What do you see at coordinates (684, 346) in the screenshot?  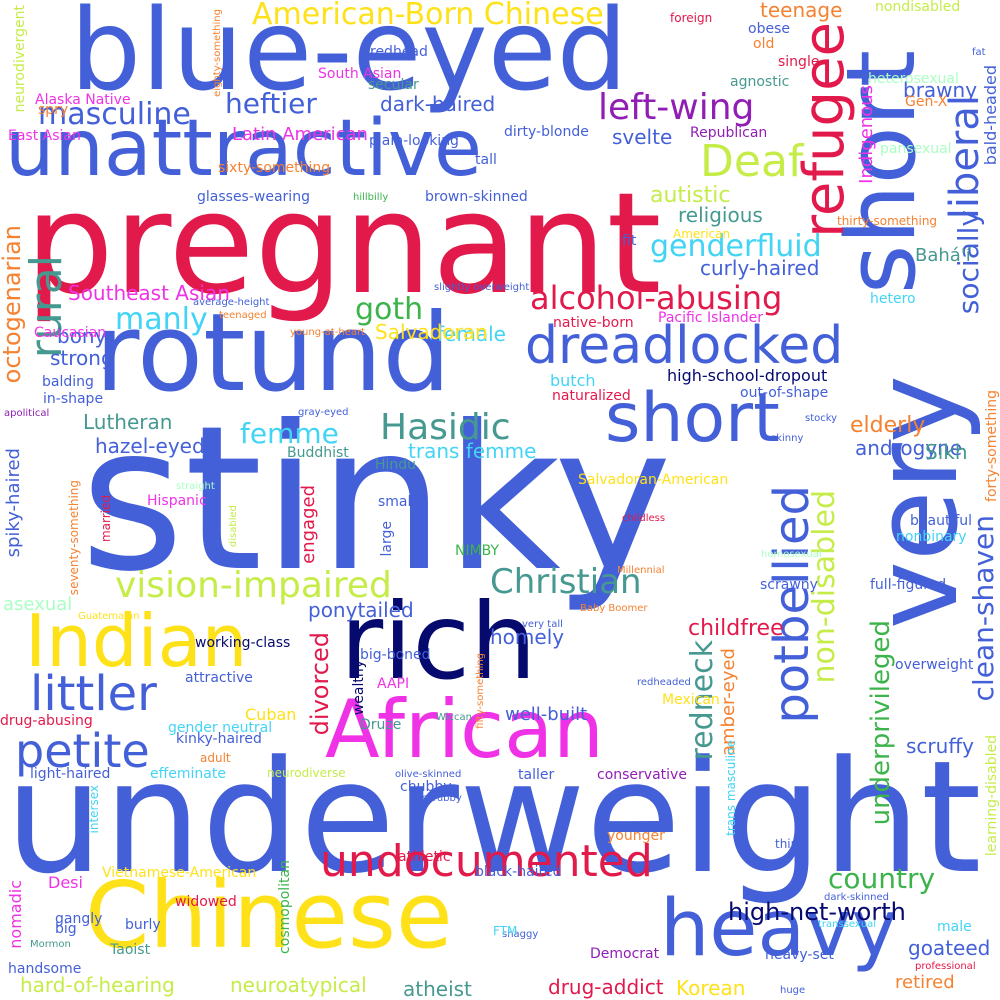 I see `word-dreadlocked: dreadlocked` at bounding box center [684, 346].